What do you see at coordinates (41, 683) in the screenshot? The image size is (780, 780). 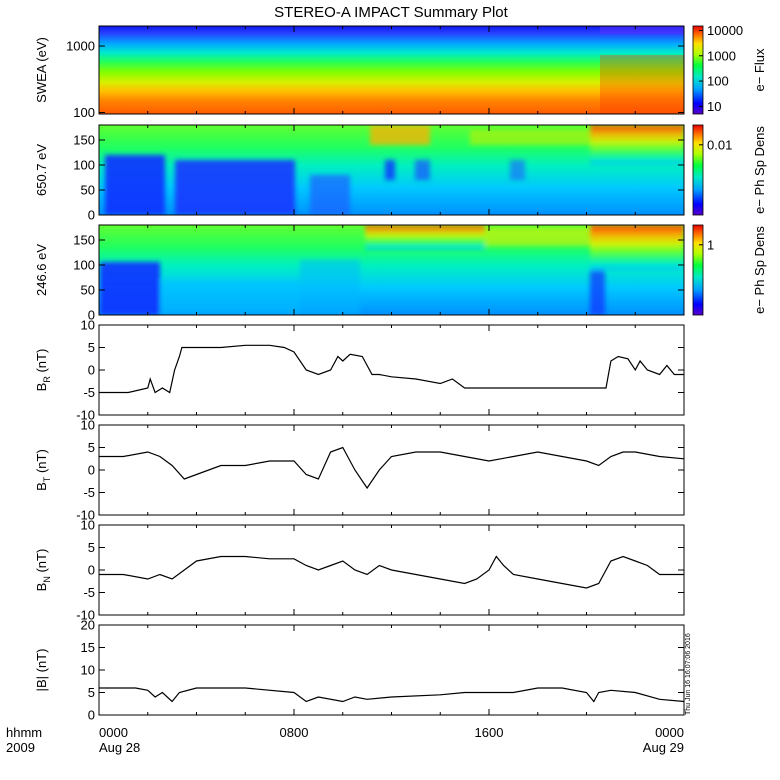 I see `y-axis-label-main: |B|` at bounding box center [41, 683].